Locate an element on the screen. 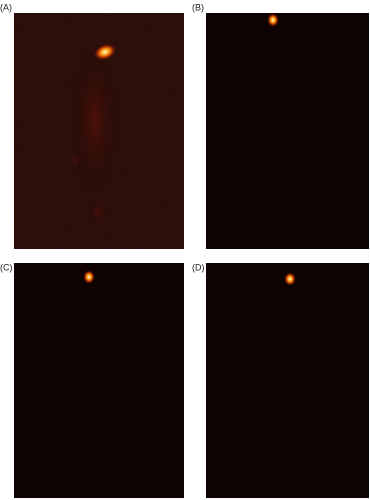 The width and height of the screenshot is (370, 500). panel-label: (B) is located at coordinates (198, 7).